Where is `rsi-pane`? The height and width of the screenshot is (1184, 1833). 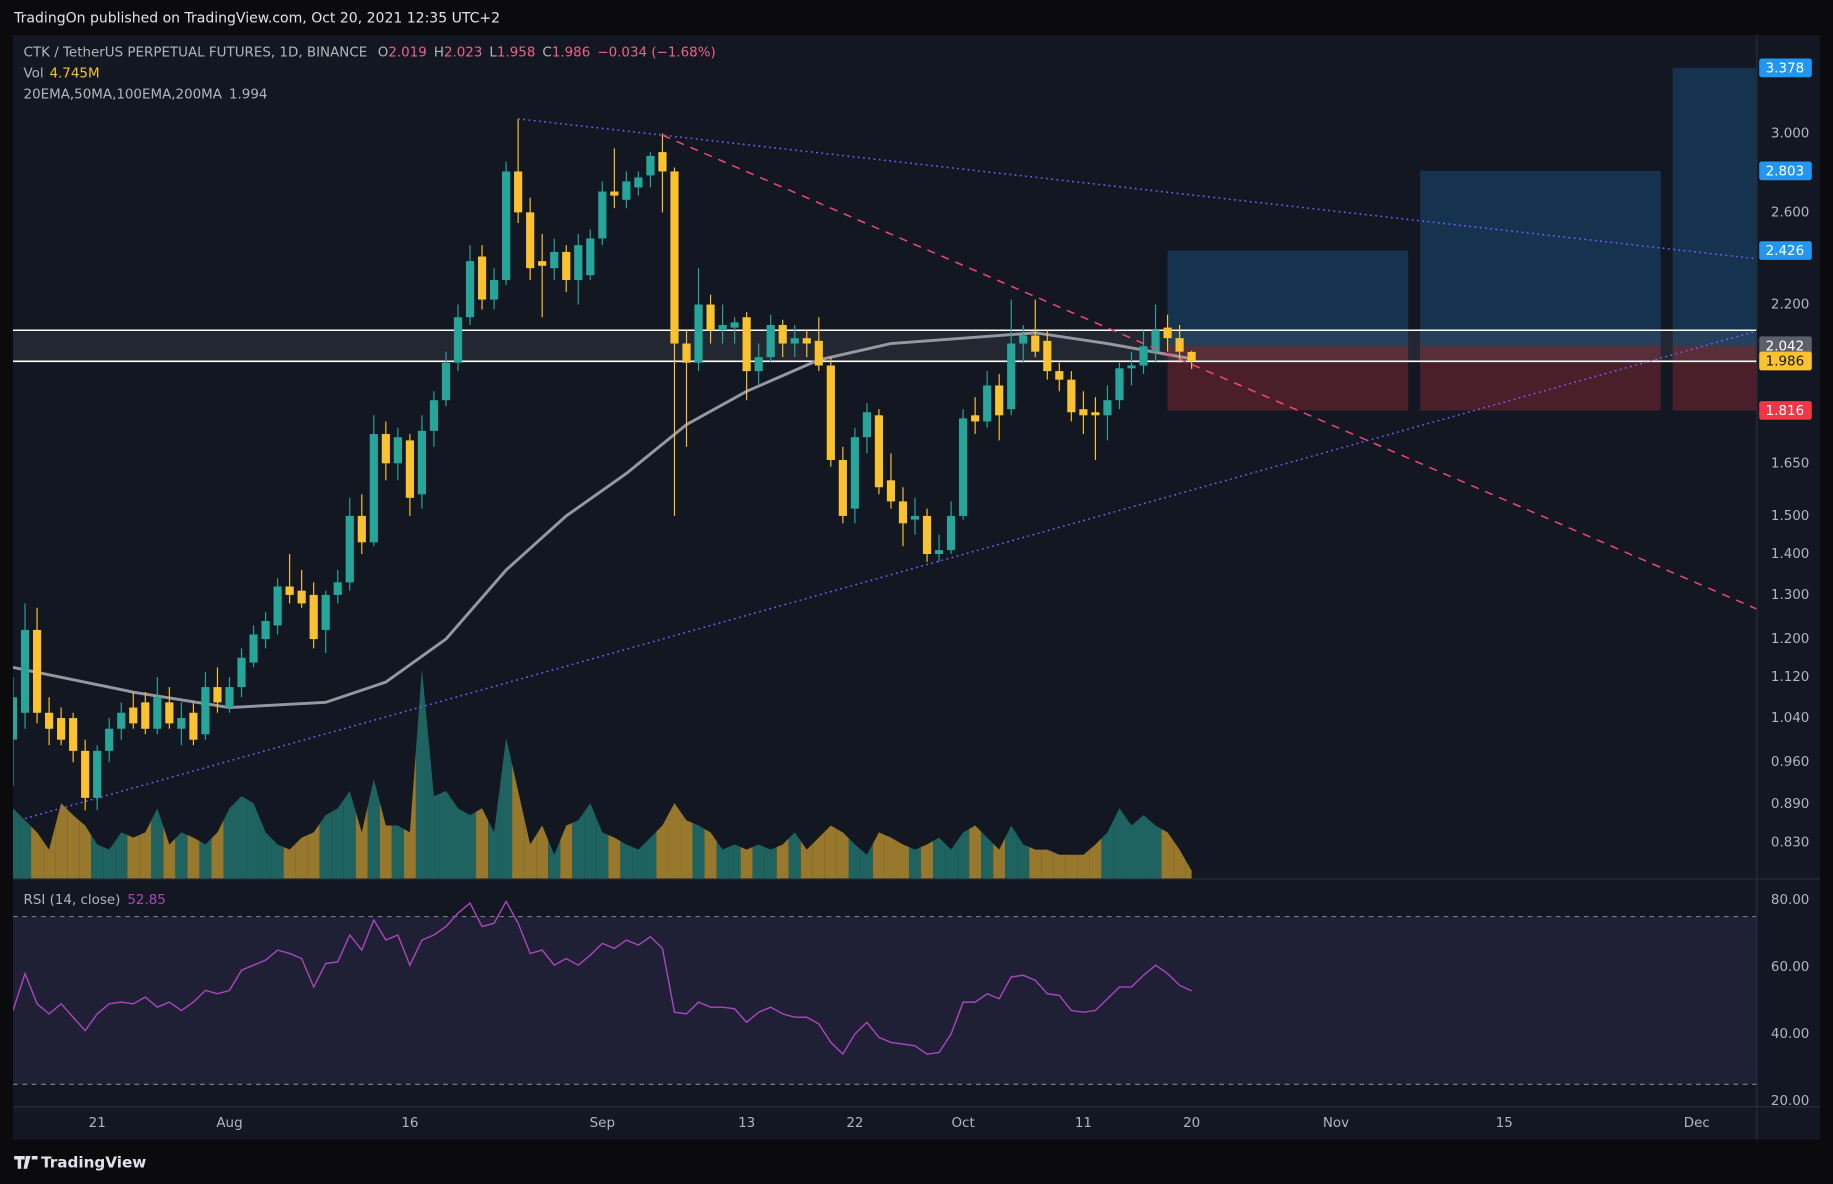 rsi-pane is located at coordinates (885, 992).